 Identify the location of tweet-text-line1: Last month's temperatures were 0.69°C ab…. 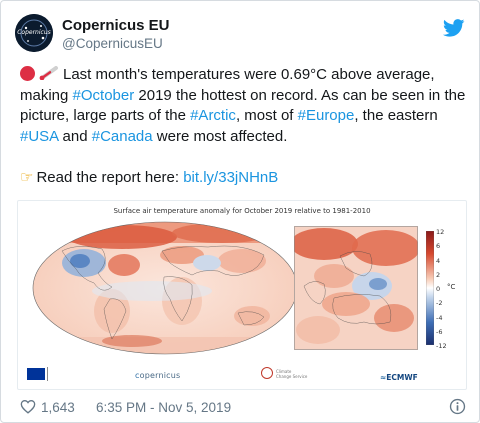
(249, 74).